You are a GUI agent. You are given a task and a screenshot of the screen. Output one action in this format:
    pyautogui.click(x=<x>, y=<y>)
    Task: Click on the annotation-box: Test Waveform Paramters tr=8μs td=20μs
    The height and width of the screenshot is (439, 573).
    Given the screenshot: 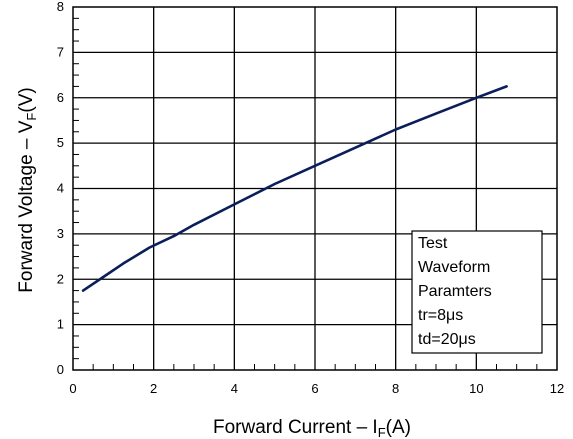 What is the action you would take?
    pyautogui.click(x=477, y=292)
    